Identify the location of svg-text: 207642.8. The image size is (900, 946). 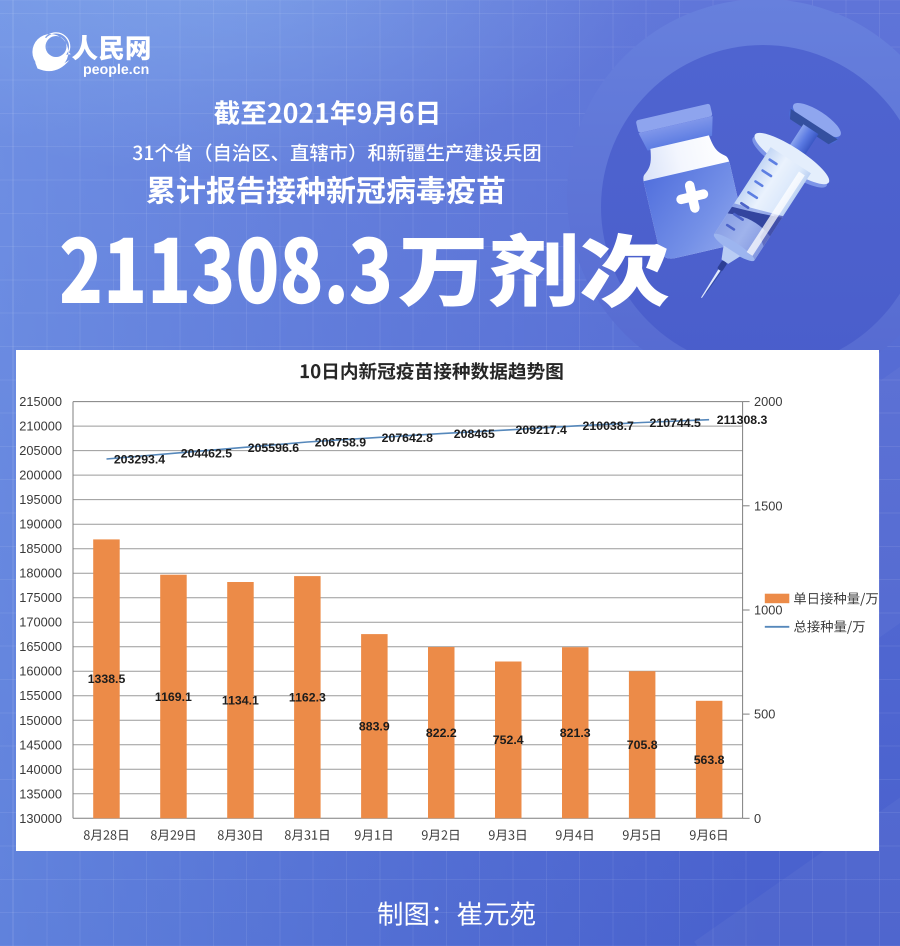
(407, 438).